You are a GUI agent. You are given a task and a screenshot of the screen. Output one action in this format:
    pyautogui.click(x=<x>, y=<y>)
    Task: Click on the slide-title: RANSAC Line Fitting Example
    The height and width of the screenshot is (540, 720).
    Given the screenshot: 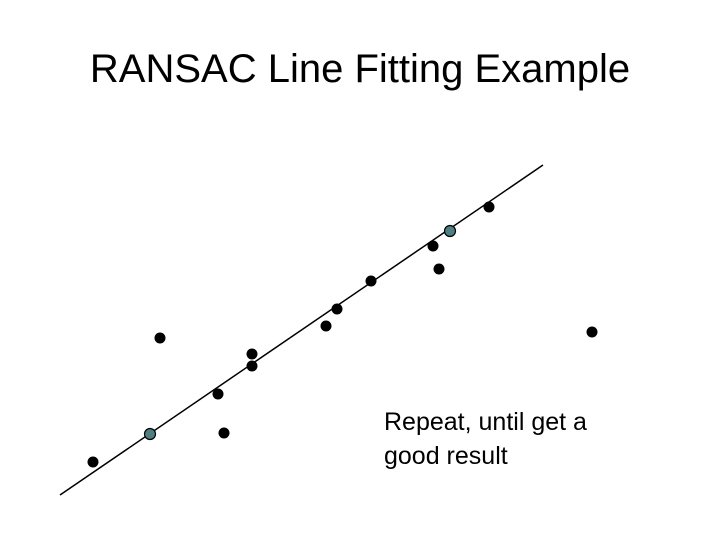 What is the action you would take?
    pyautogui.click(x=360, y=69)
    